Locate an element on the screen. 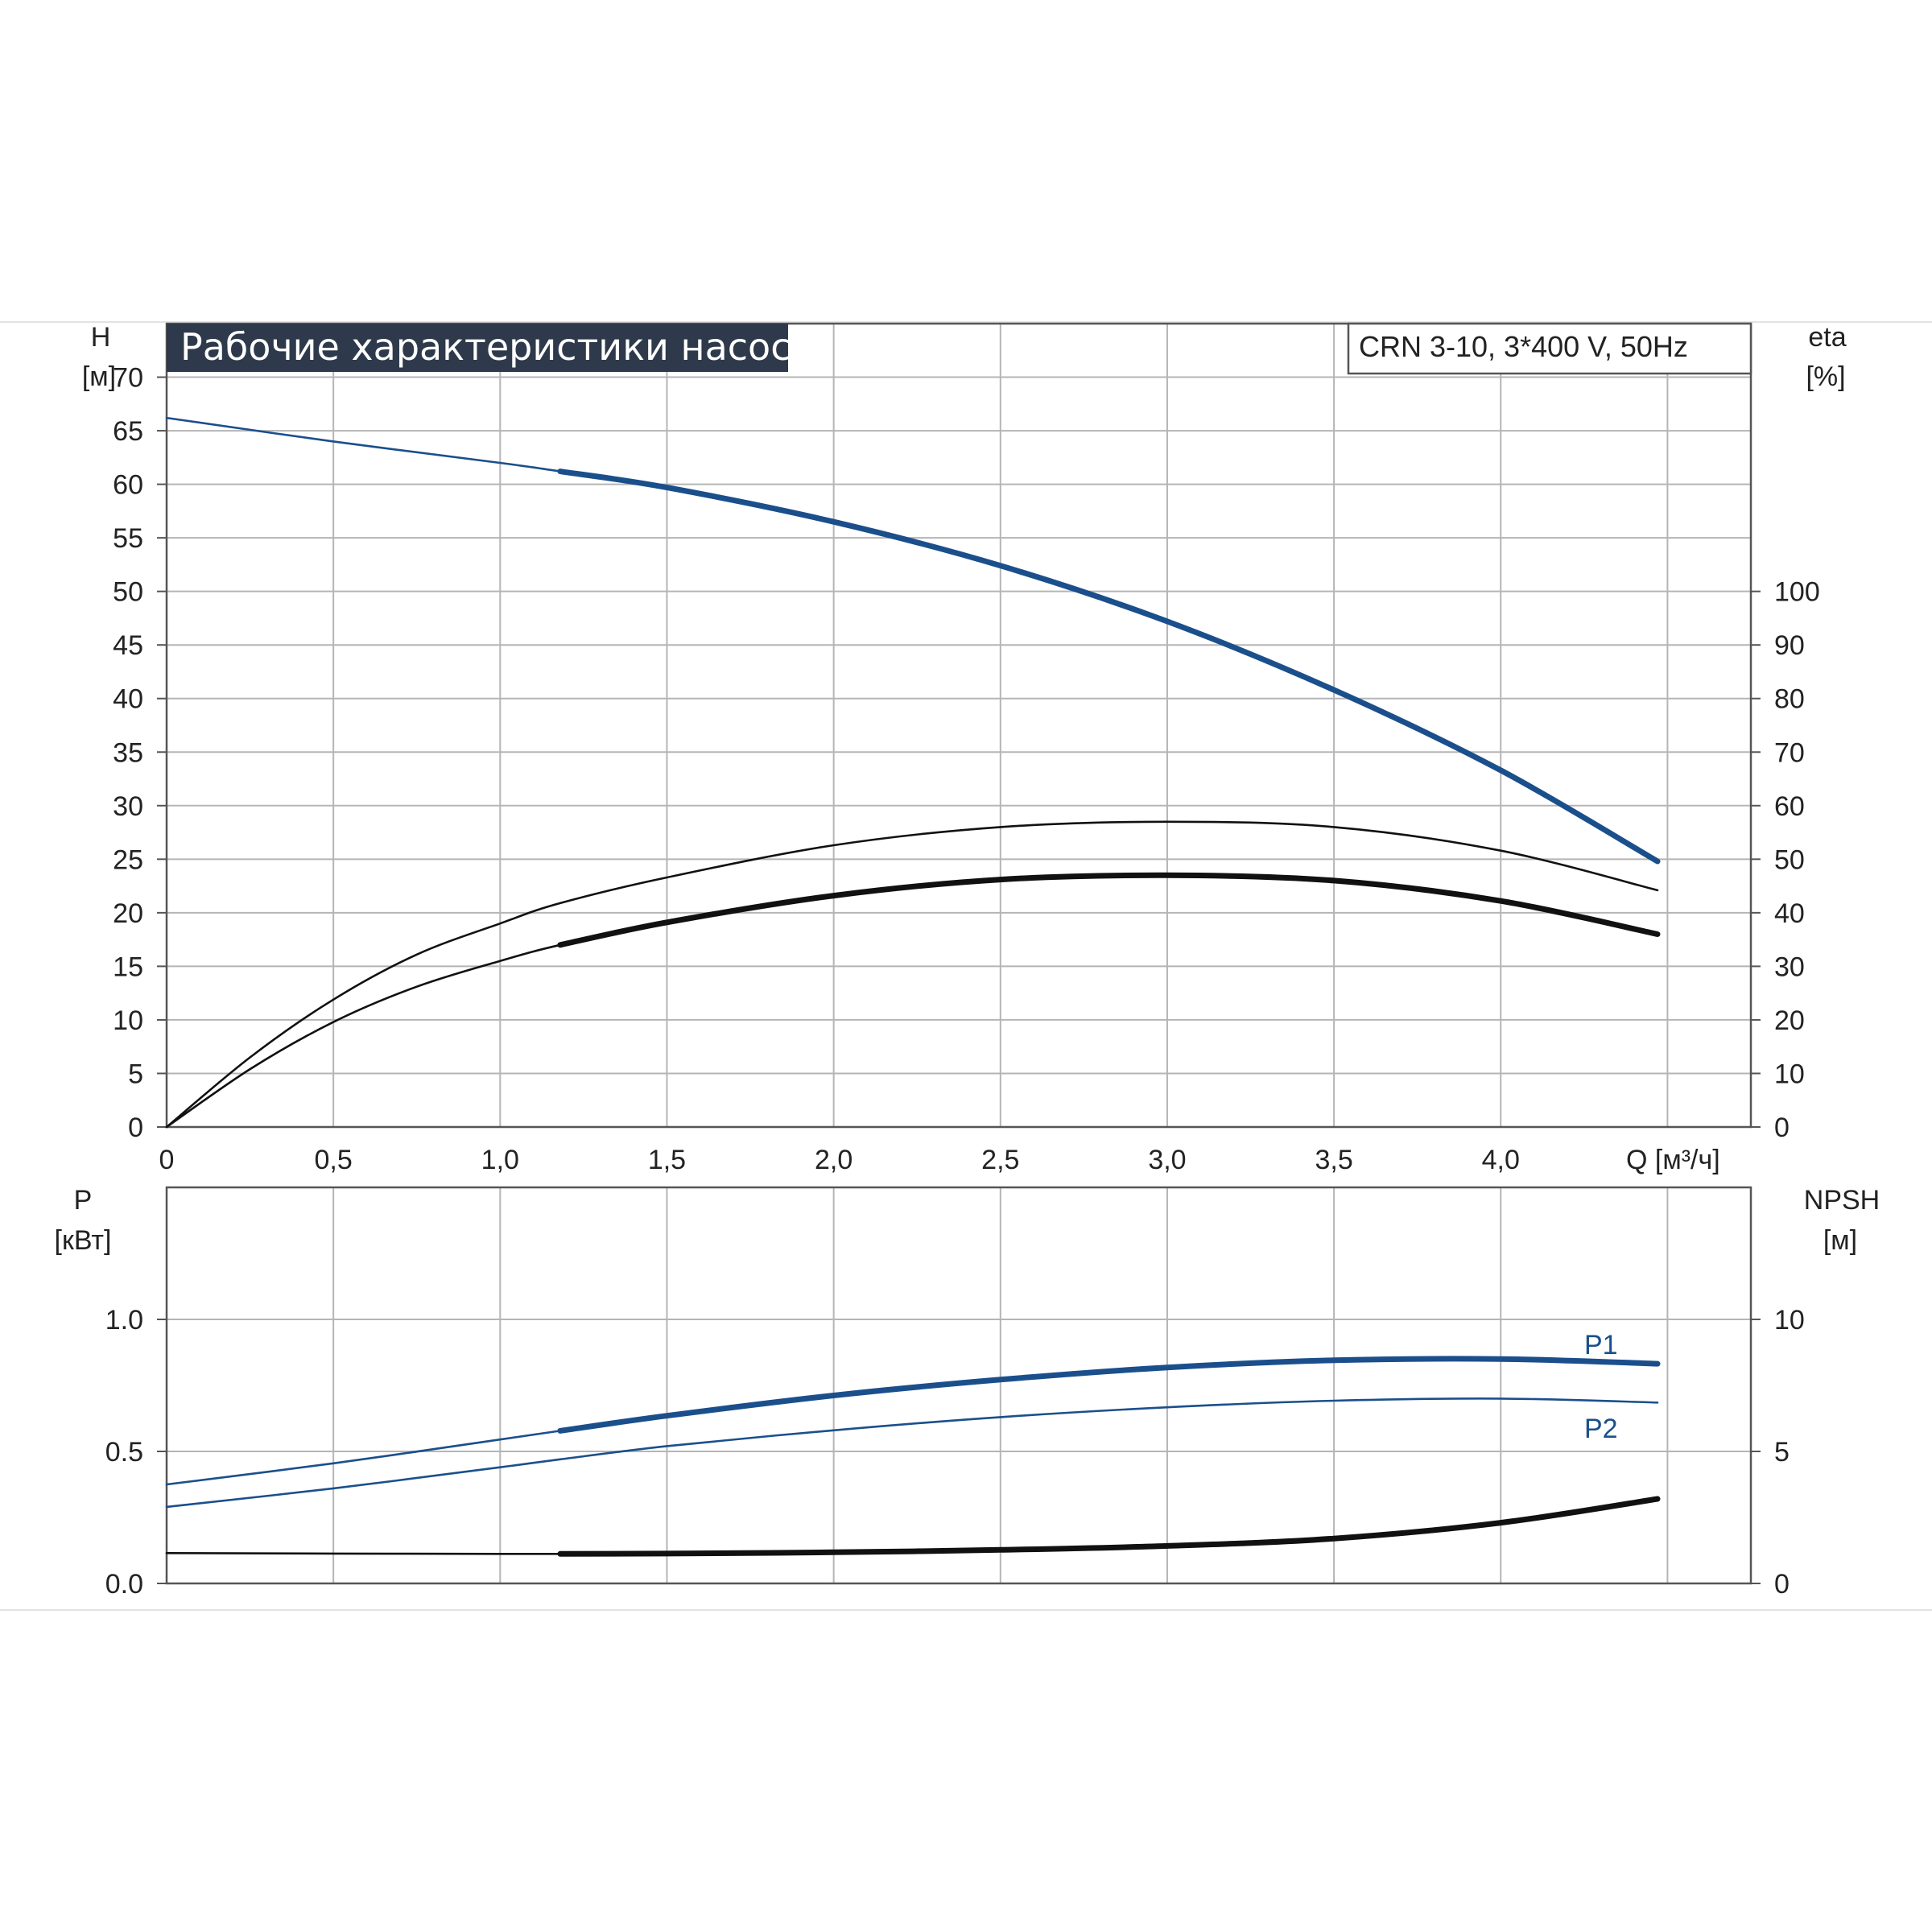 The width and height of the screenshot is (1932, 1932). model-box is located at coordinates (1549, 348).